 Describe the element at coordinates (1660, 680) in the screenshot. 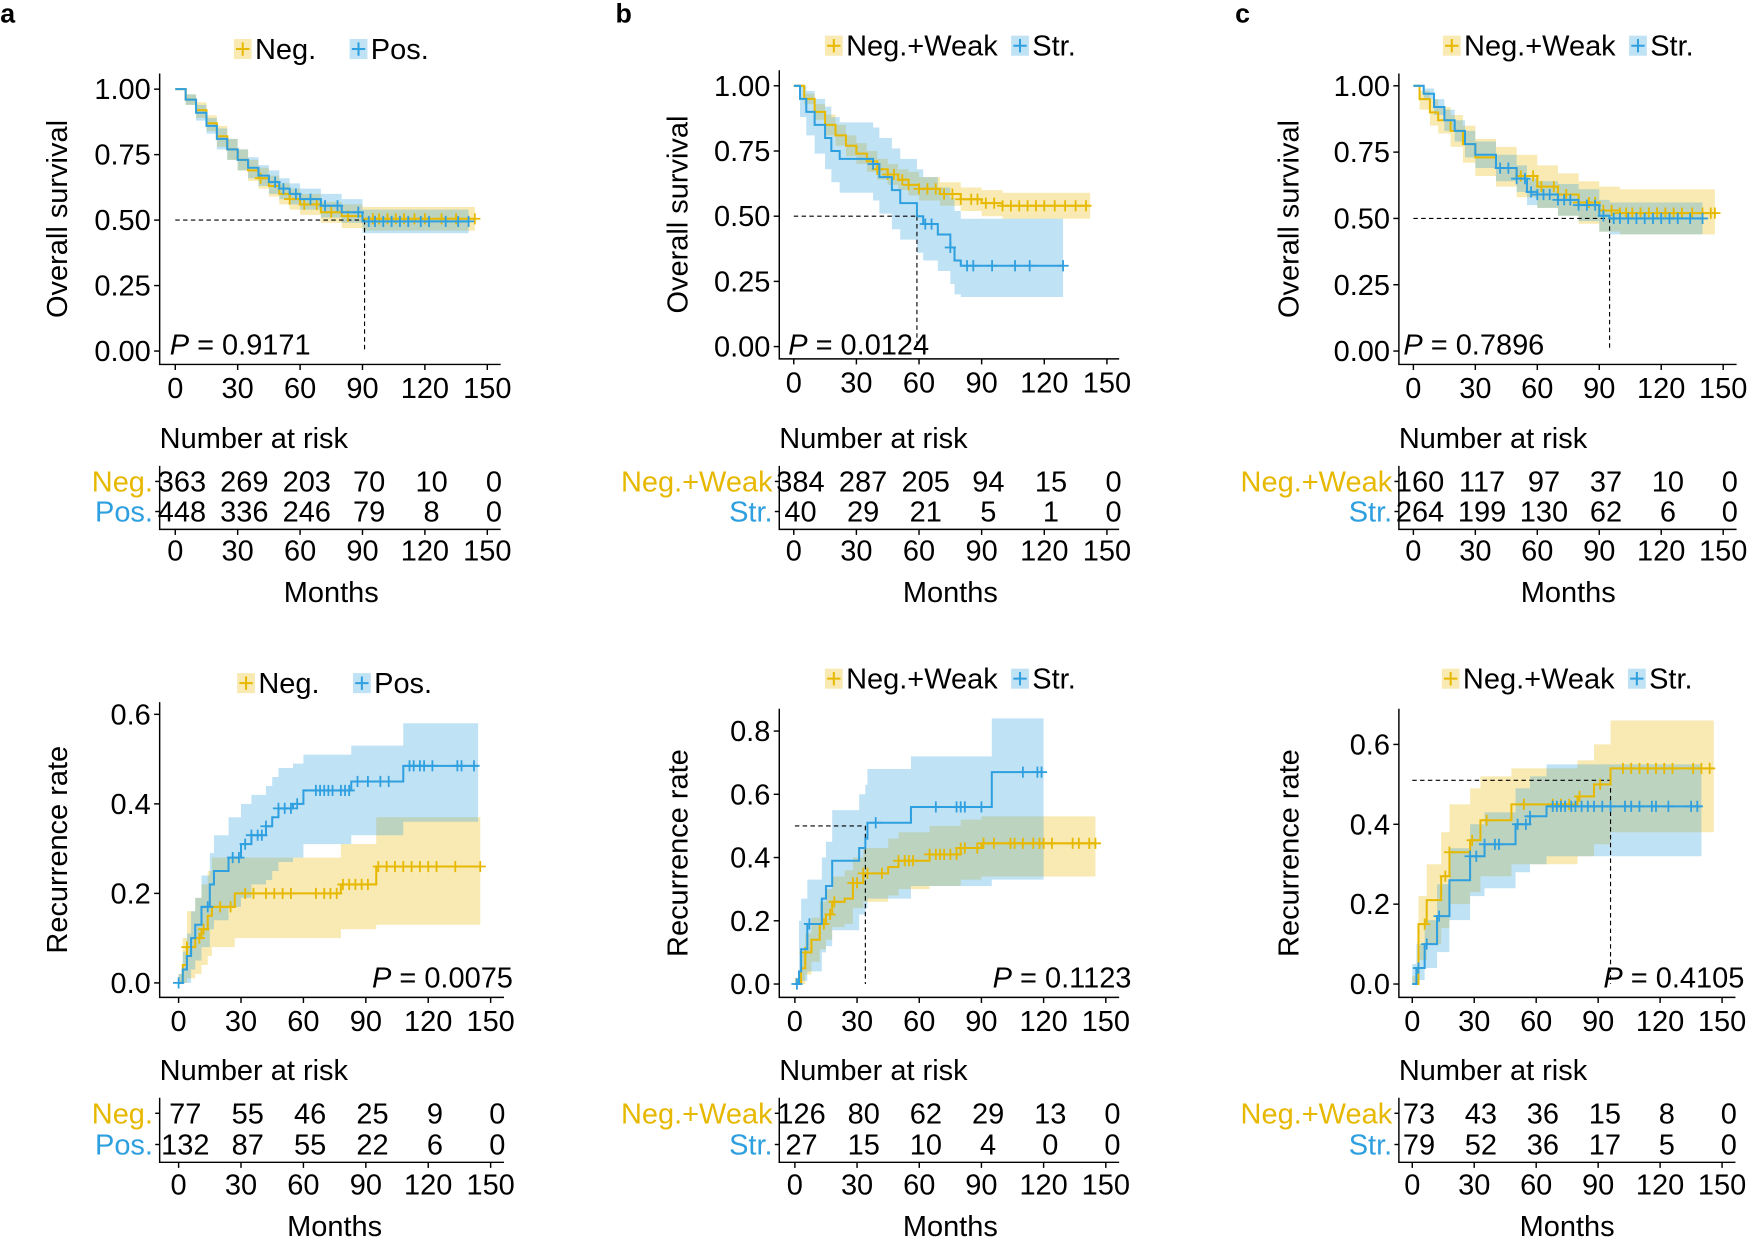

I see `legend-item-group2: Str.` at that location.